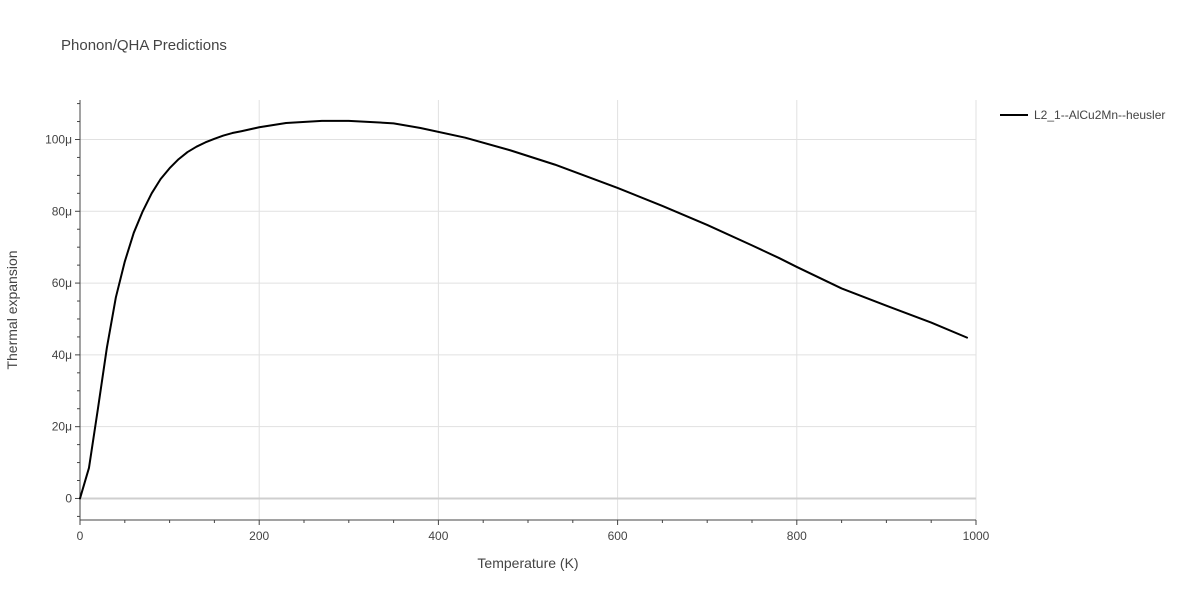 Image resolution: width=1200 pixels, height=600 pixels. What do you see at coordinates (259, 536) in the screenshot?
I see `x-tick-label: 200` at bounding box center [259, 536].